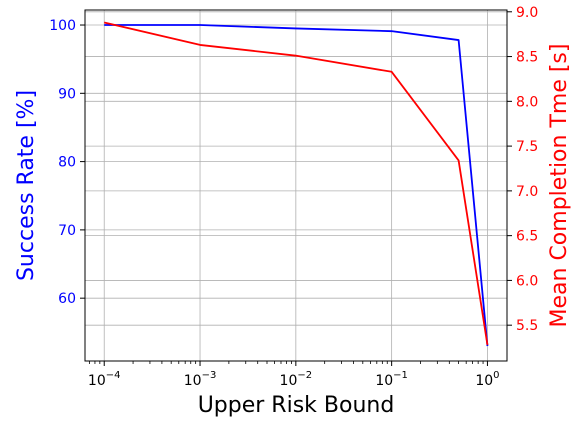  I want to click on y-axis-left: 60 70 80 90 100, so click(67, 162).